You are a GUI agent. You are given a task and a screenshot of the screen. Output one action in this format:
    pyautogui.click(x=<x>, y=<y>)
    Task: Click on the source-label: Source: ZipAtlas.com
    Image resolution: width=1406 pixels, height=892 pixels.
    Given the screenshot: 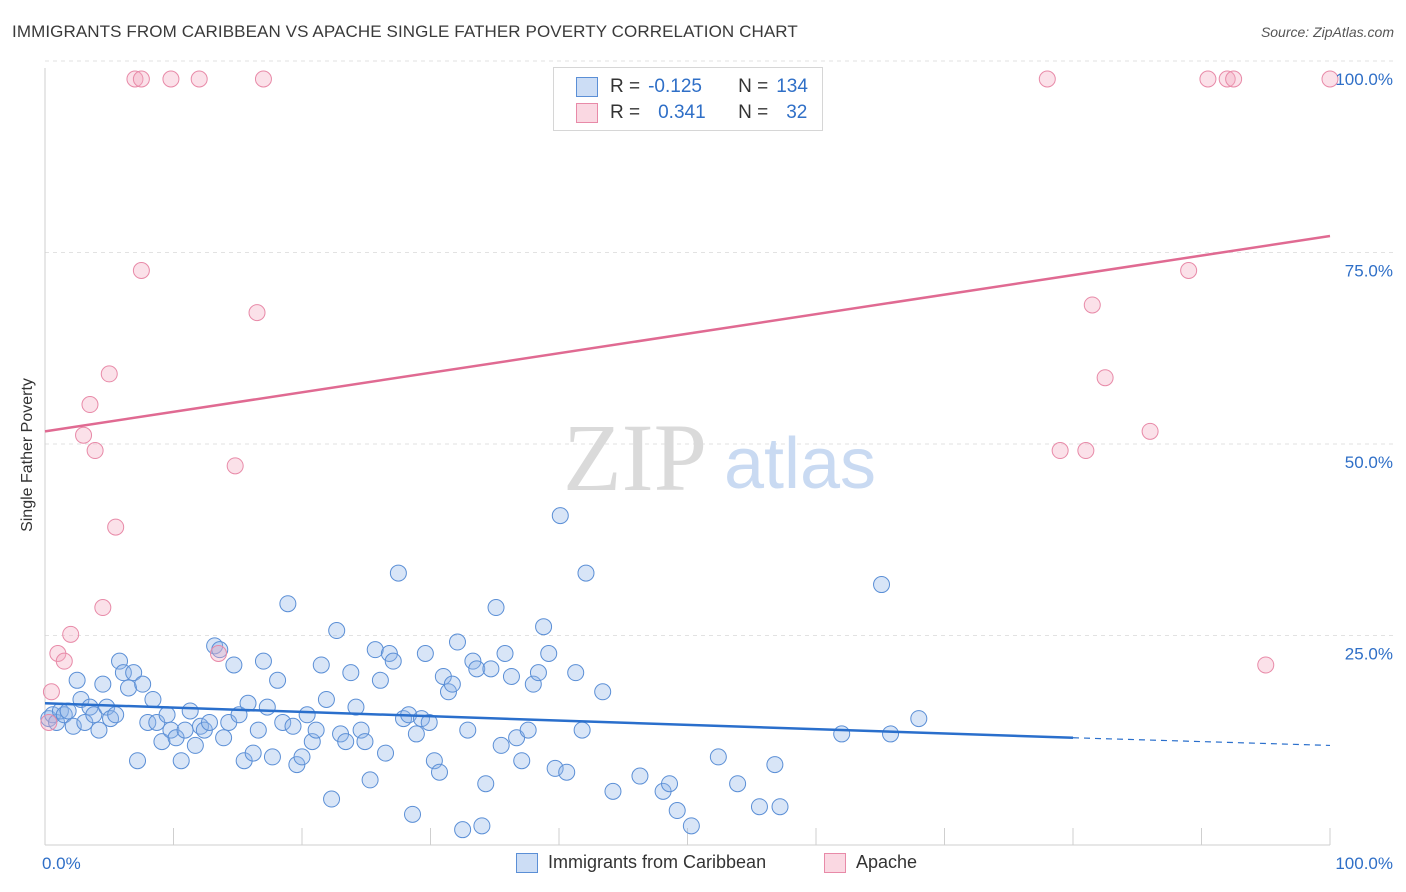 What is the action you would take?
    pyautogui.click(x=1327, y=32)
    